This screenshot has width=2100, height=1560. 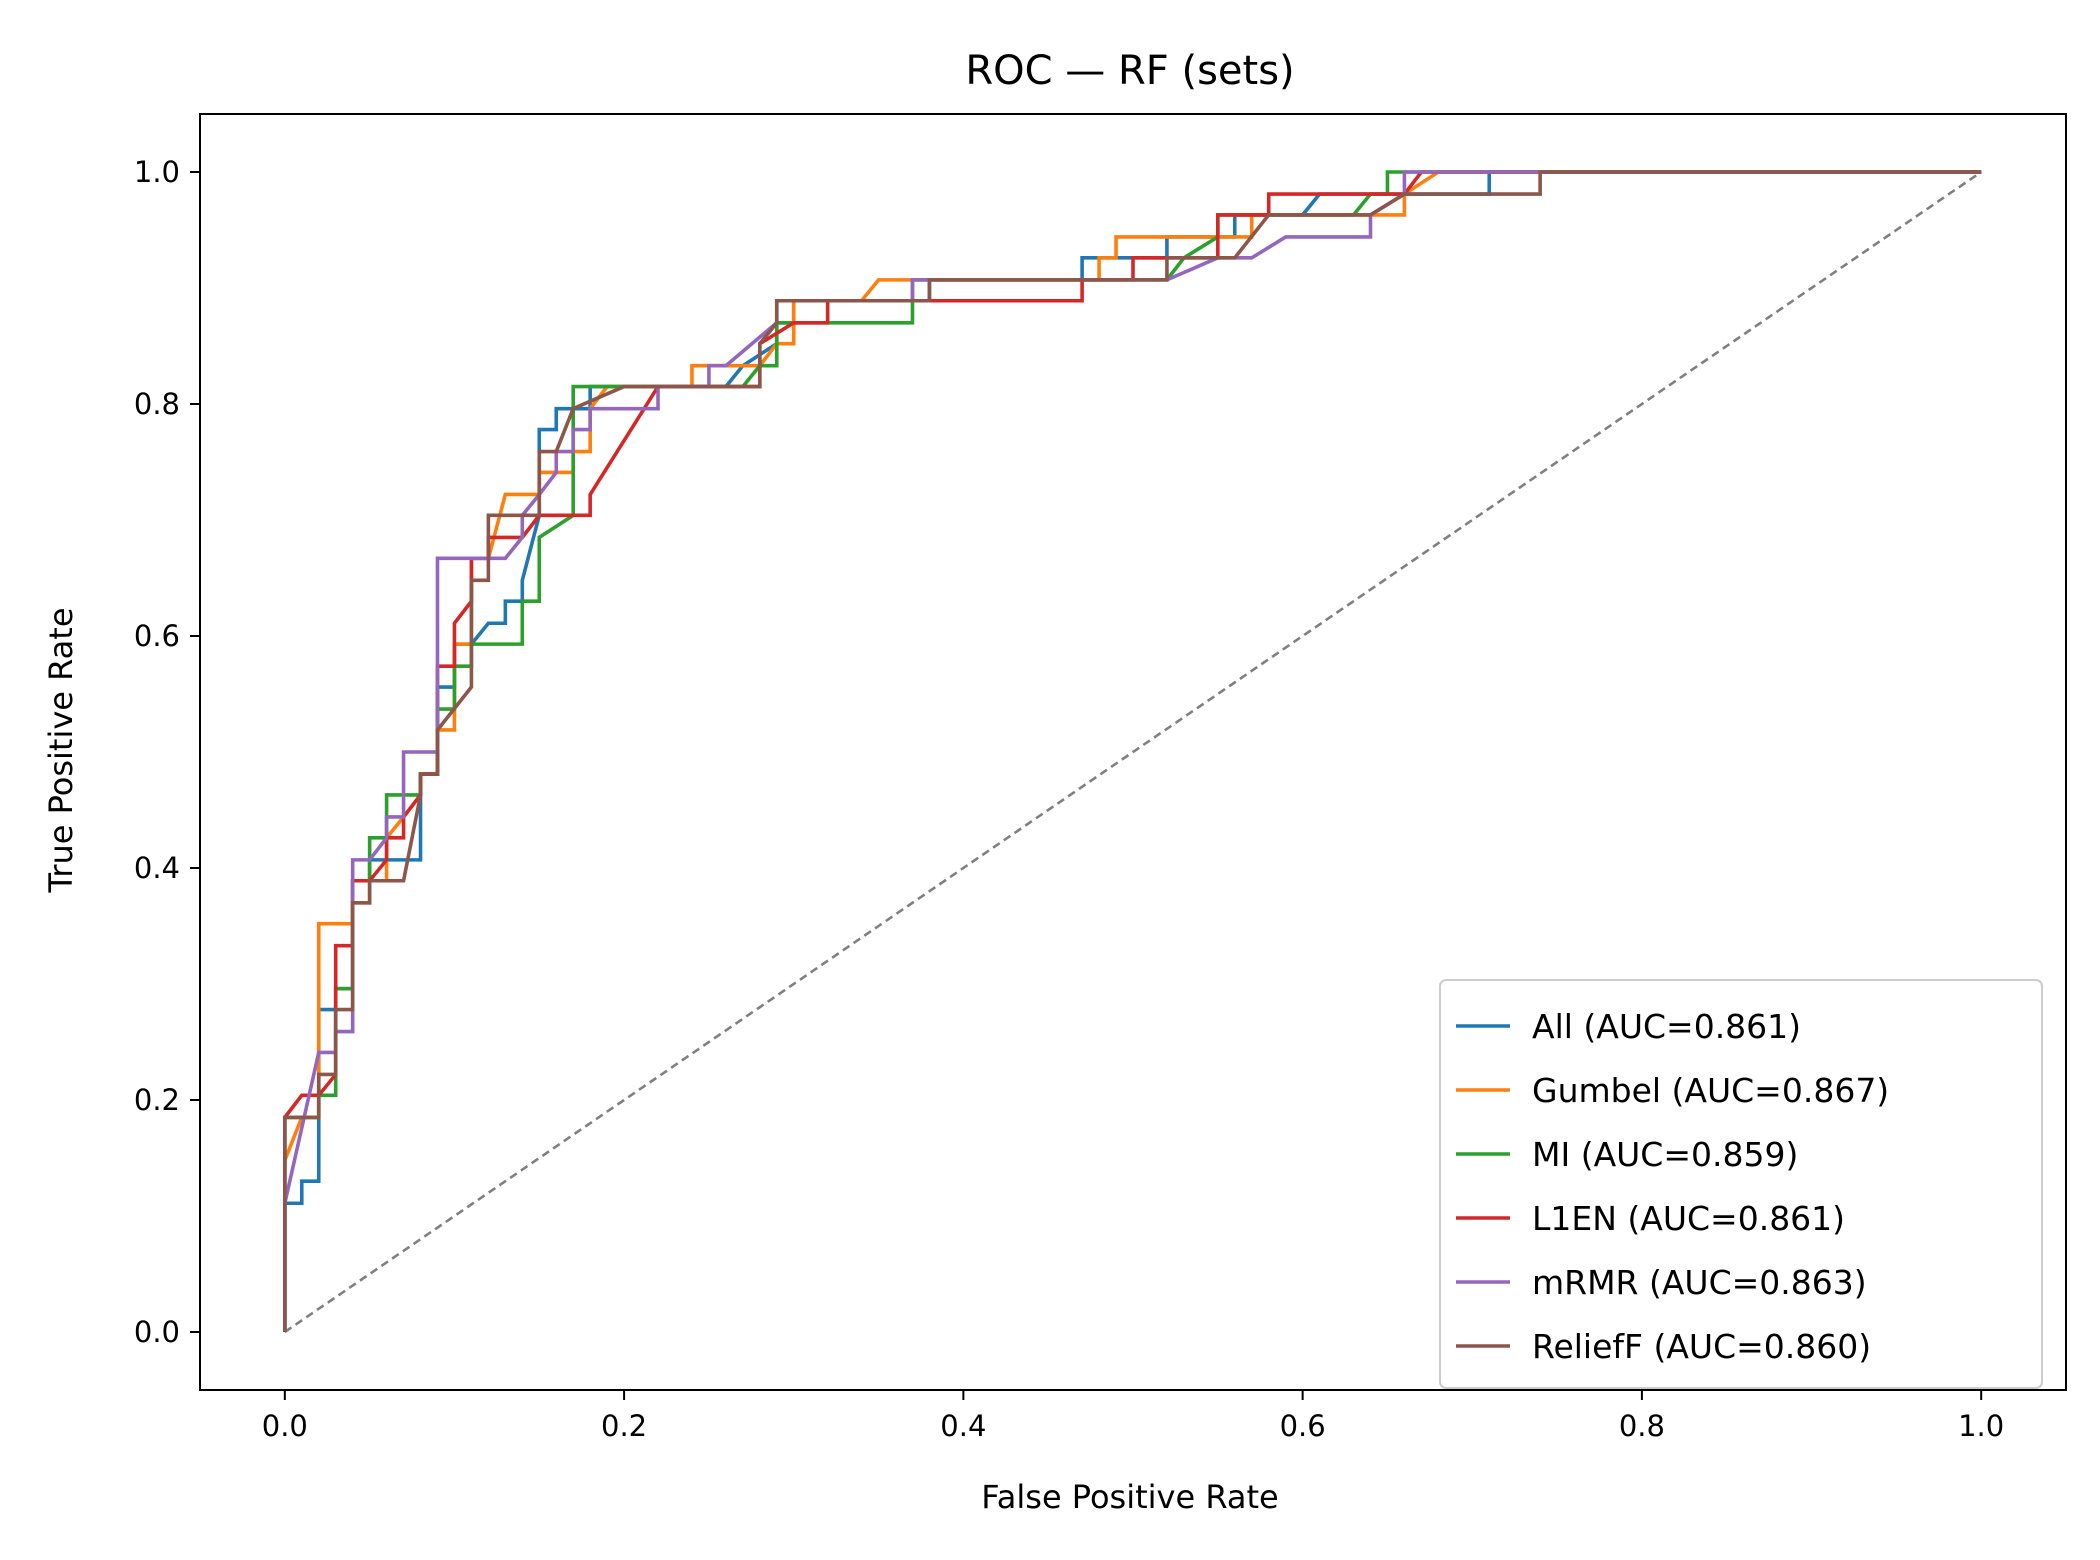 What do you see at coordinates (1688, 1218) in the screenshot?
I see `legend-label-3: L1EN (AUC=0.861)` at bounding box center [1688, 1218].